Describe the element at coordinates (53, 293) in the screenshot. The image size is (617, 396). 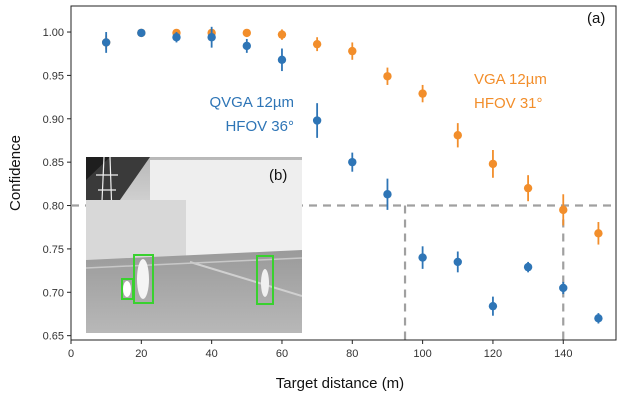
I see `y-tick-label: 0.70` at that location.